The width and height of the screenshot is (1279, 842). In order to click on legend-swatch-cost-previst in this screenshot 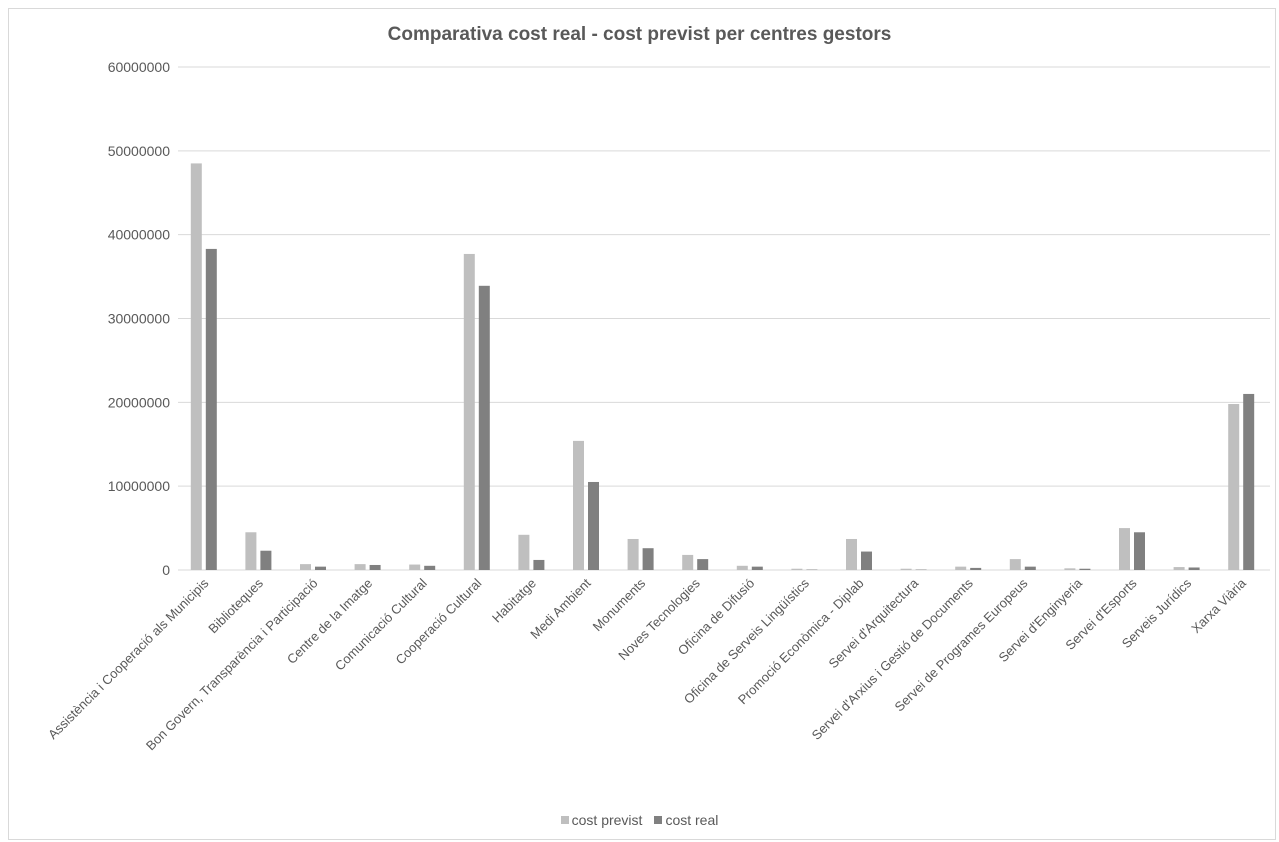, I will do `click(565, 820)`.